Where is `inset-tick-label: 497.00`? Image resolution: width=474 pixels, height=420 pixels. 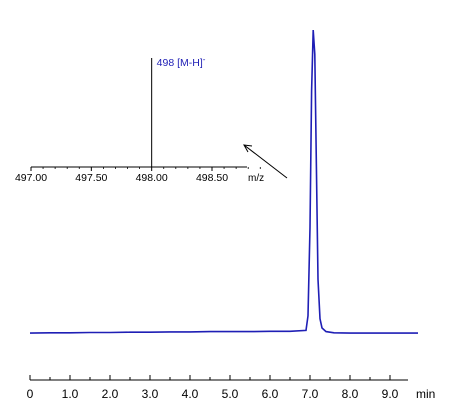
inset-tick-label: 497.00 is located at coordinates (31, 178).